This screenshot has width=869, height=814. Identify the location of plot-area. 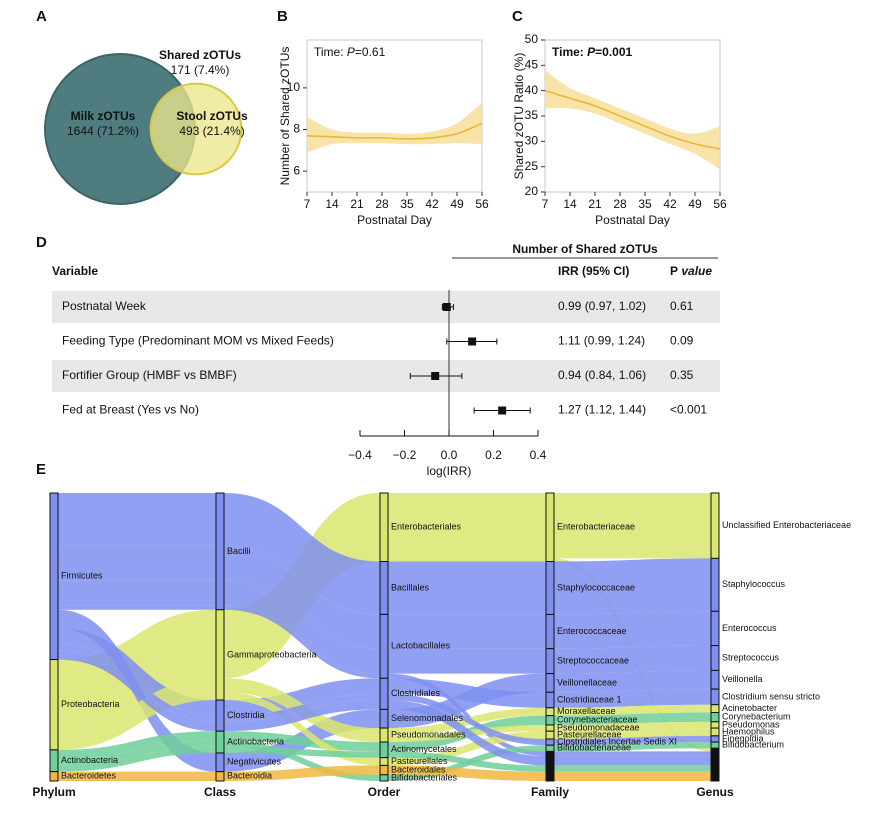
(394, 116).